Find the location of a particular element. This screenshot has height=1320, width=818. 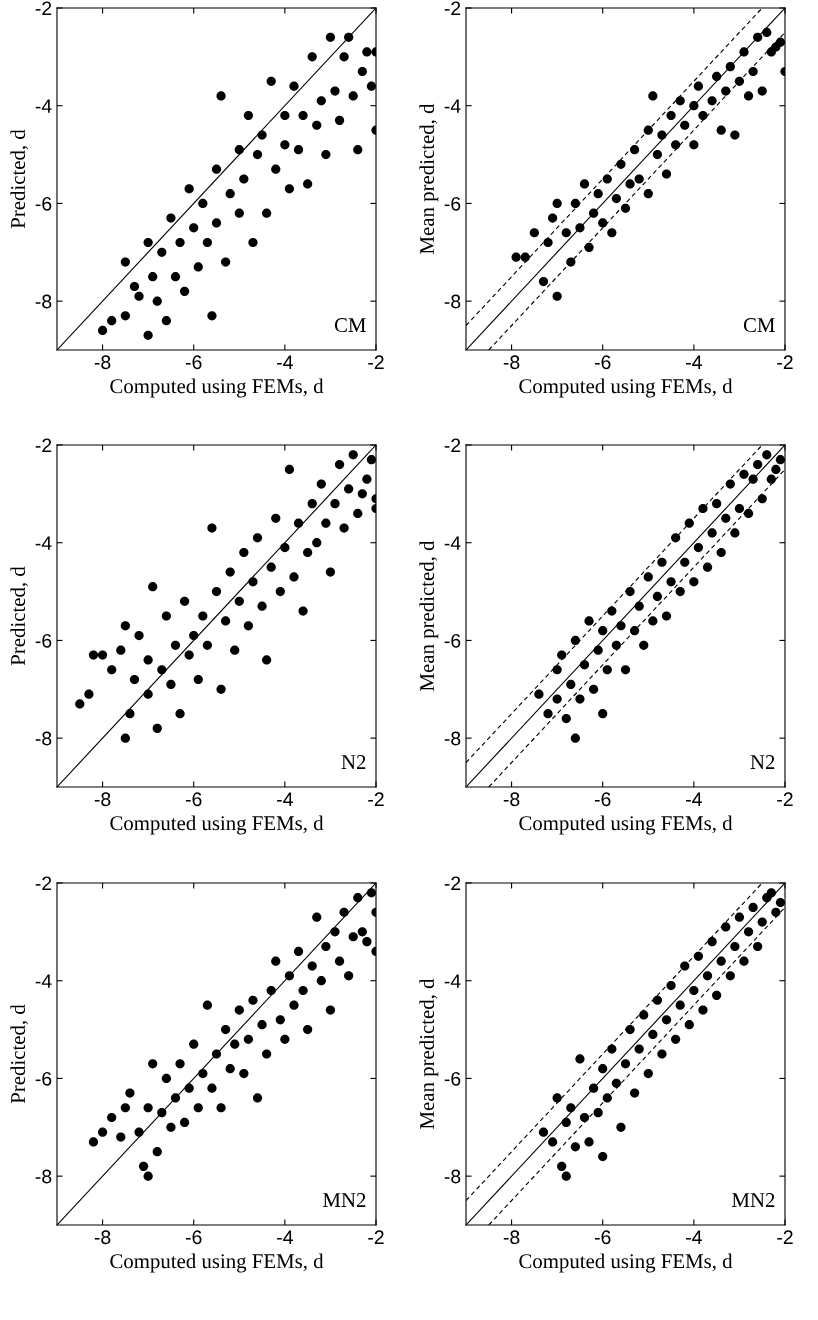

x-tick-label: -2 is located at coordinates (785, 1237).